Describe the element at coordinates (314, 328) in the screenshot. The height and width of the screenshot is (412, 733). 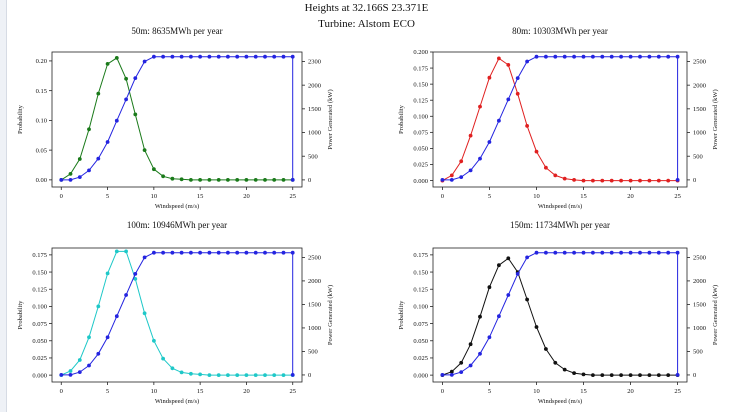
I see `y2-tick-label: 1000` at that location.